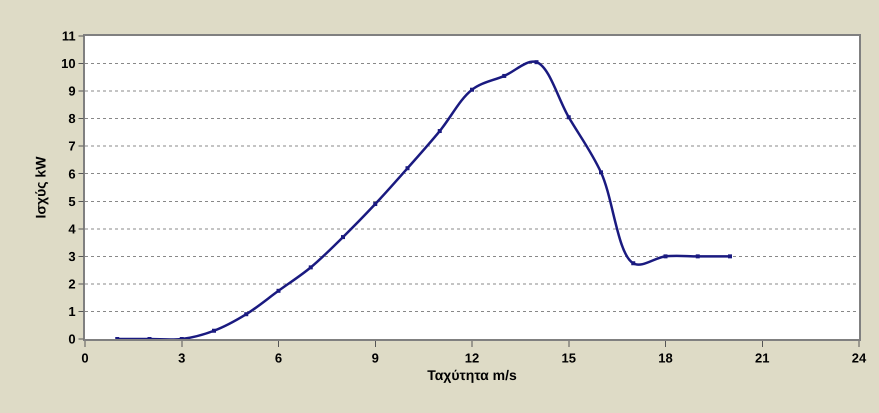 The image size is (879, 413). Describe the element at coordinates (72, 284) in the screenshot. I see `y-tick-label: 2` at that location.